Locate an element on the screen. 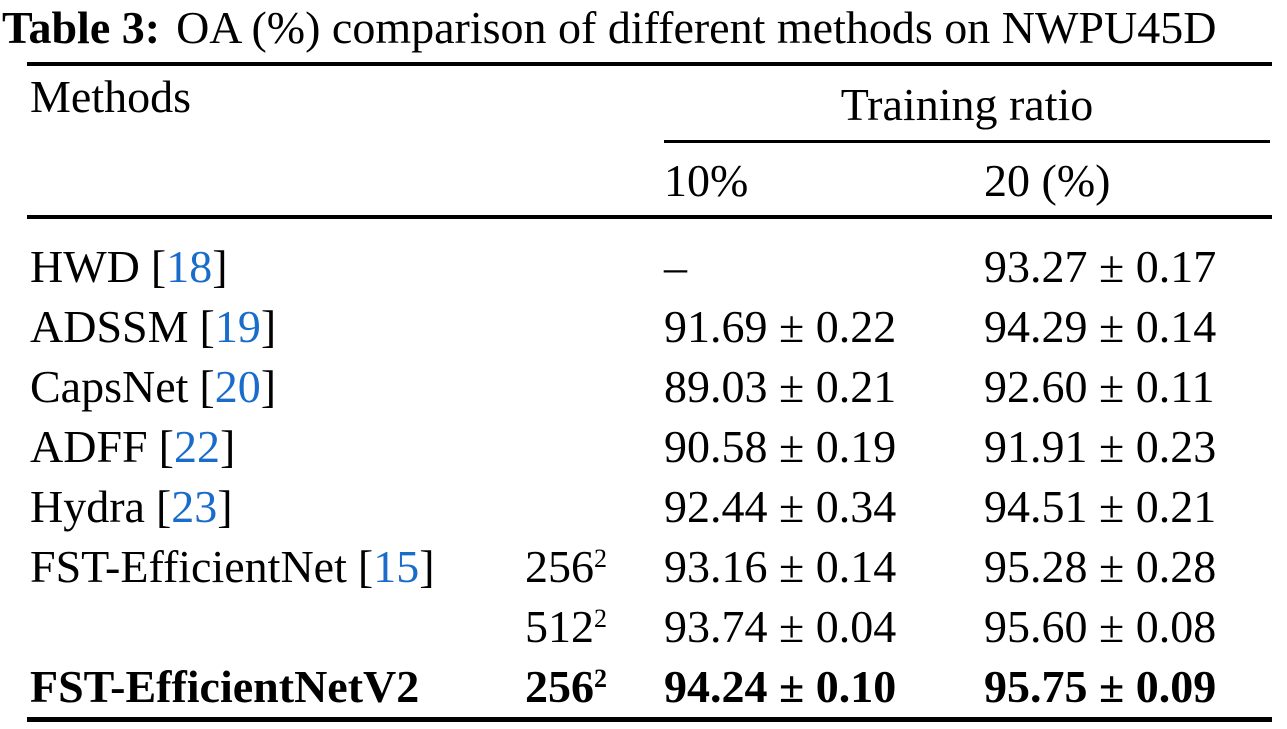 The width and height of the screenshot is (1287, 729). citation: [19] is located at coordinates (238, 326).